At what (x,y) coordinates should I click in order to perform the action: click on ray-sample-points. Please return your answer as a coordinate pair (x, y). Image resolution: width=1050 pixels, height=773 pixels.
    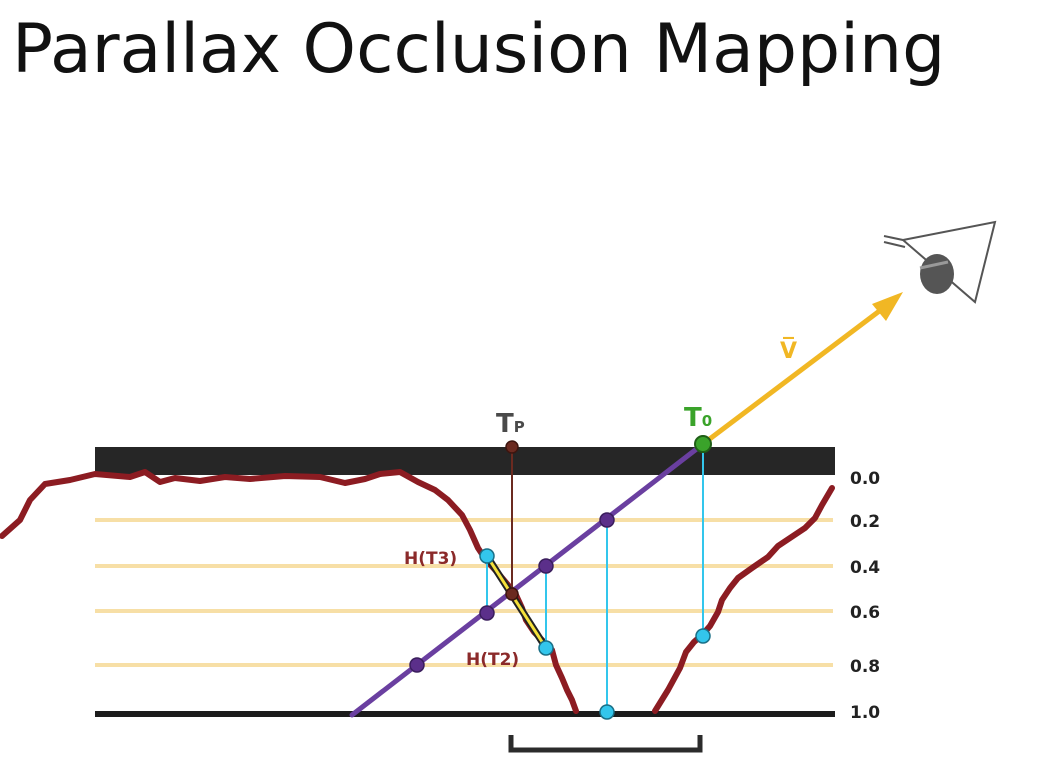
    Looking at the image, I should click on (512, 592).